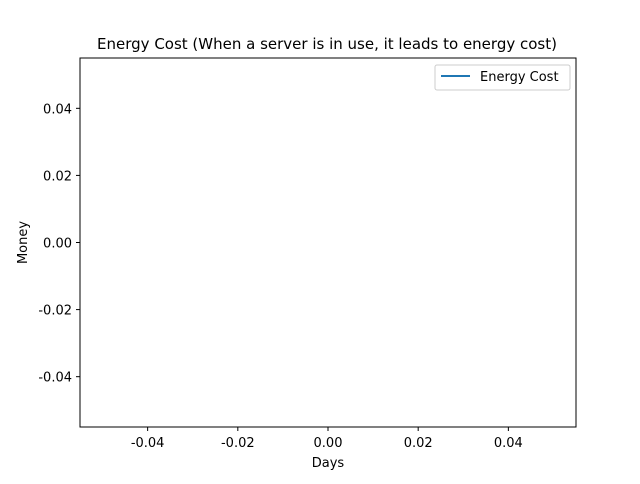  What do you see at coordinates (57, 109) in the screenshot?
I see `y-tick-label: 0.04` at bounding box center [57, 109].